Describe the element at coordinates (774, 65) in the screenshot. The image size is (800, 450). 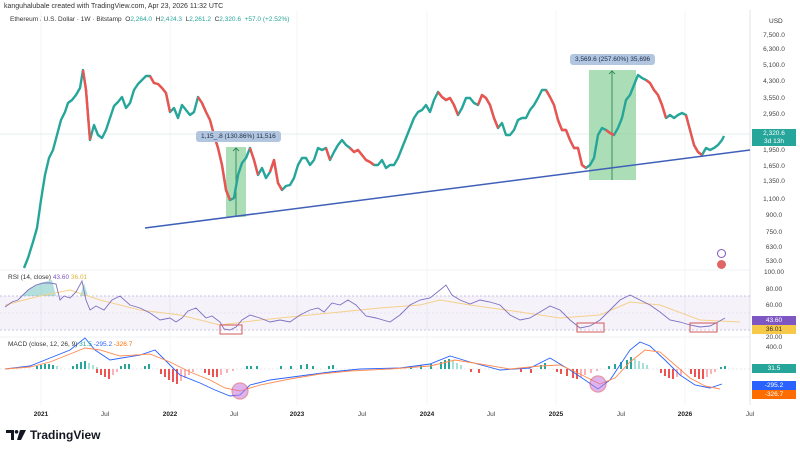
I see `price-tick: 5,100.0` at that location.